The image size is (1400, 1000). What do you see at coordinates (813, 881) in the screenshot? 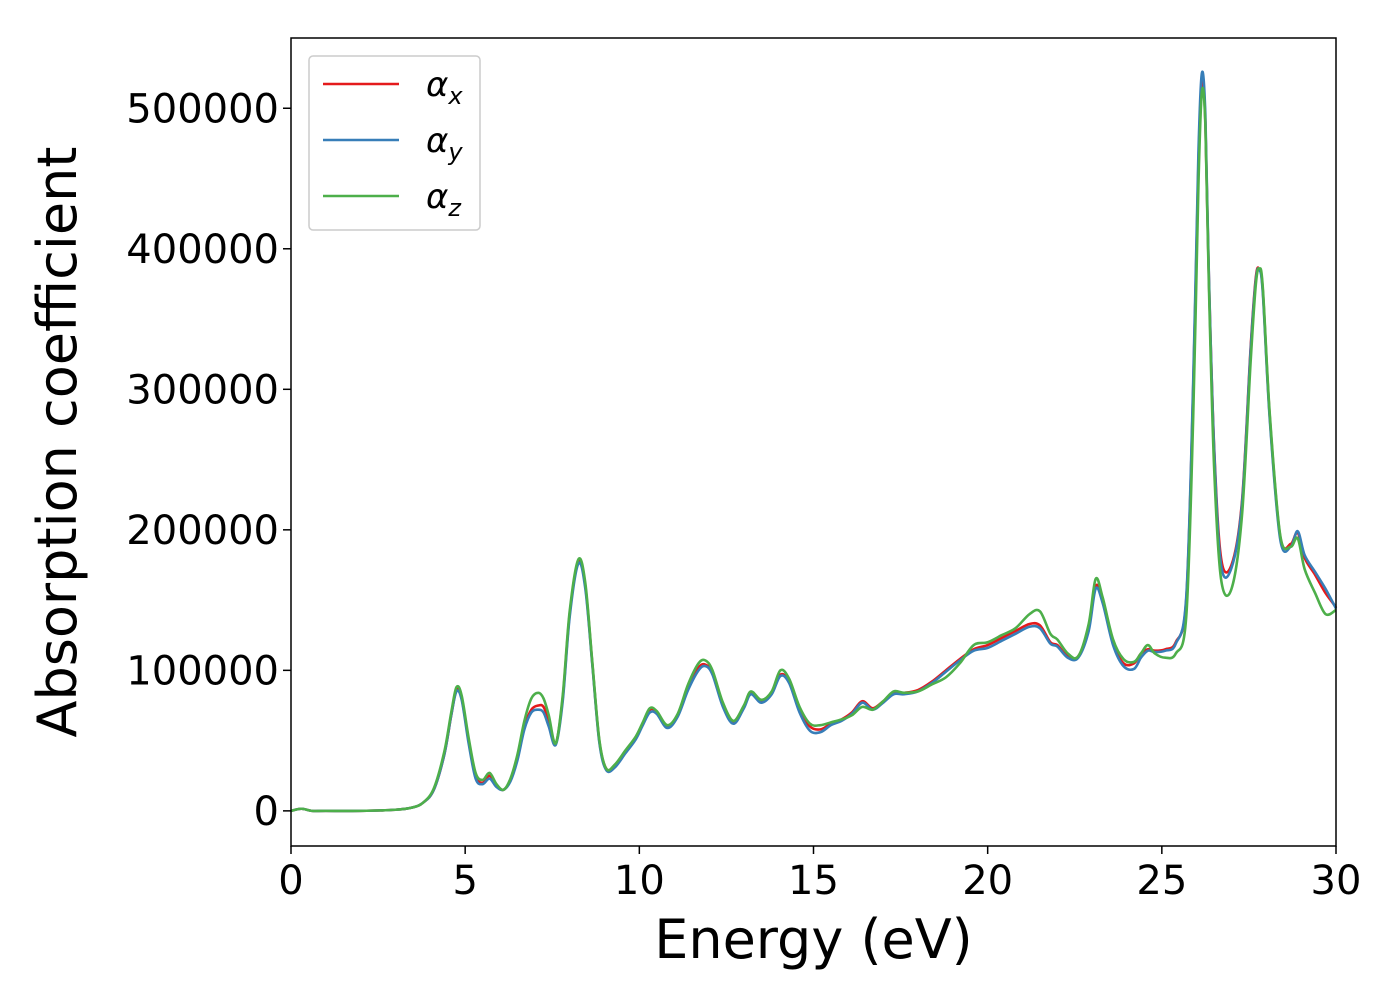
I see `x-tick-label: 15` at bounding box center [813, 881].